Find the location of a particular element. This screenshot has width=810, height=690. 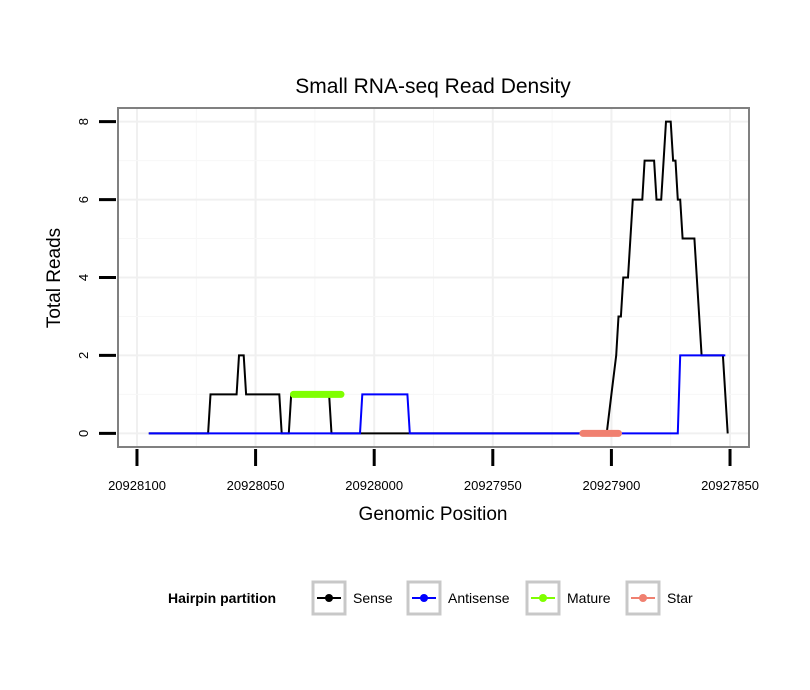

legend-entry-star: Star is located at coordinates (659, 598).